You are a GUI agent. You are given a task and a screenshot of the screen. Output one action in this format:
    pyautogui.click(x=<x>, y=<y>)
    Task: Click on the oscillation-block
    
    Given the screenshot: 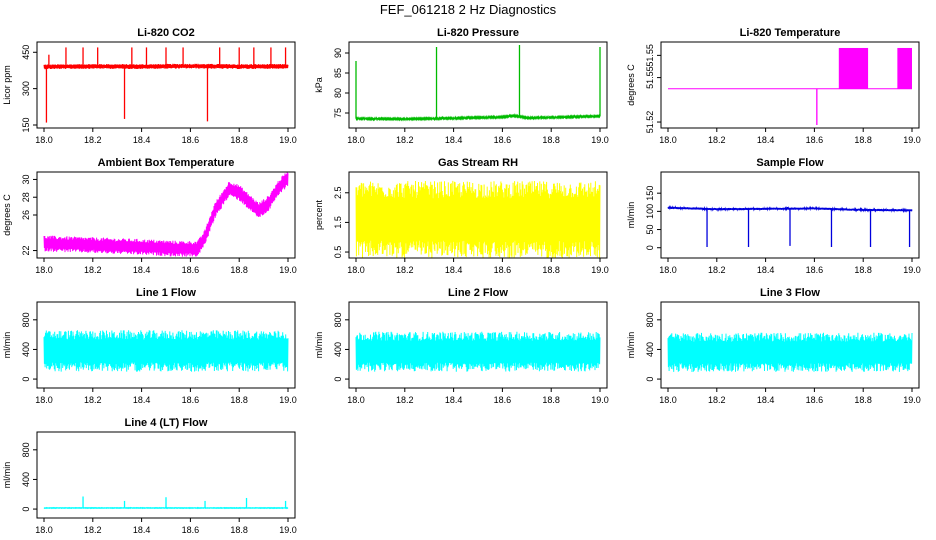 What is the action you would take?
    pyautogui.click(x=853, y=68)
    